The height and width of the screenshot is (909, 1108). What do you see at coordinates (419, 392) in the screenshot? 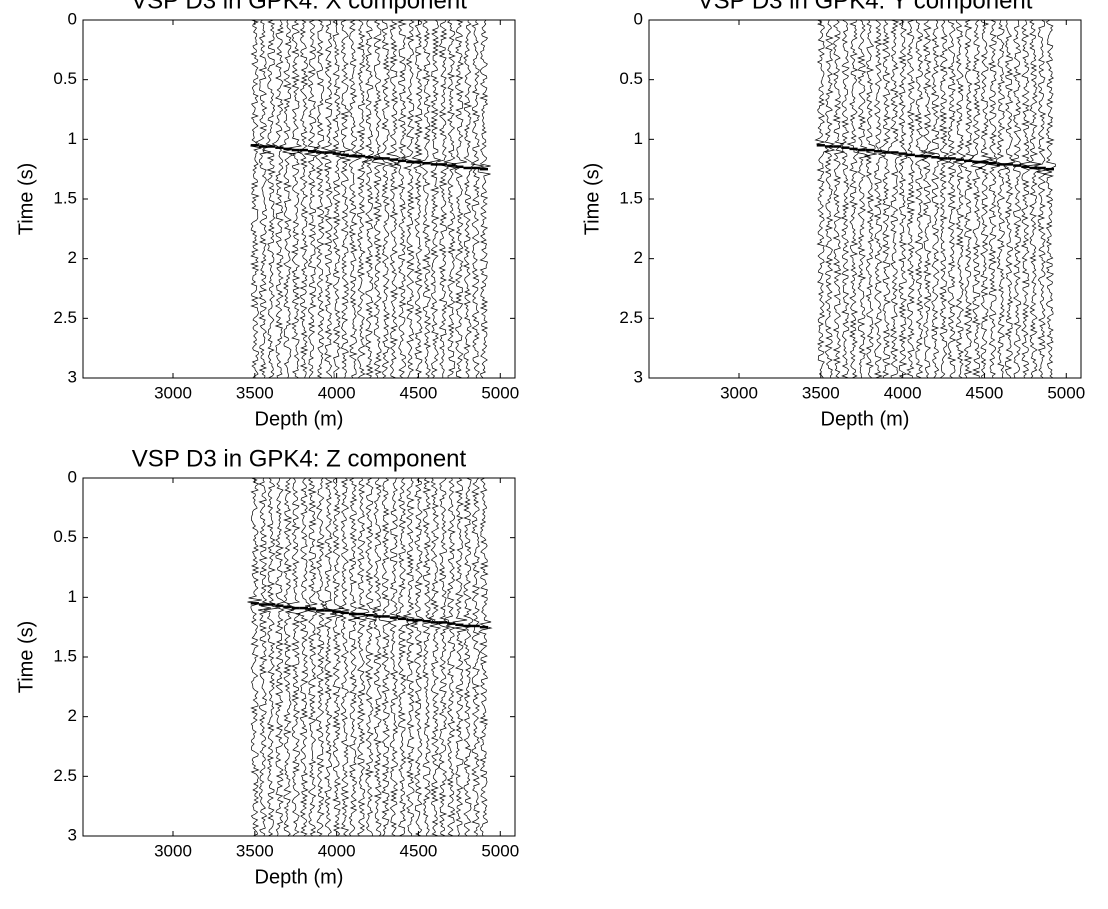
I see `x-tick-label: 4500` at bounding box center [419, 392].